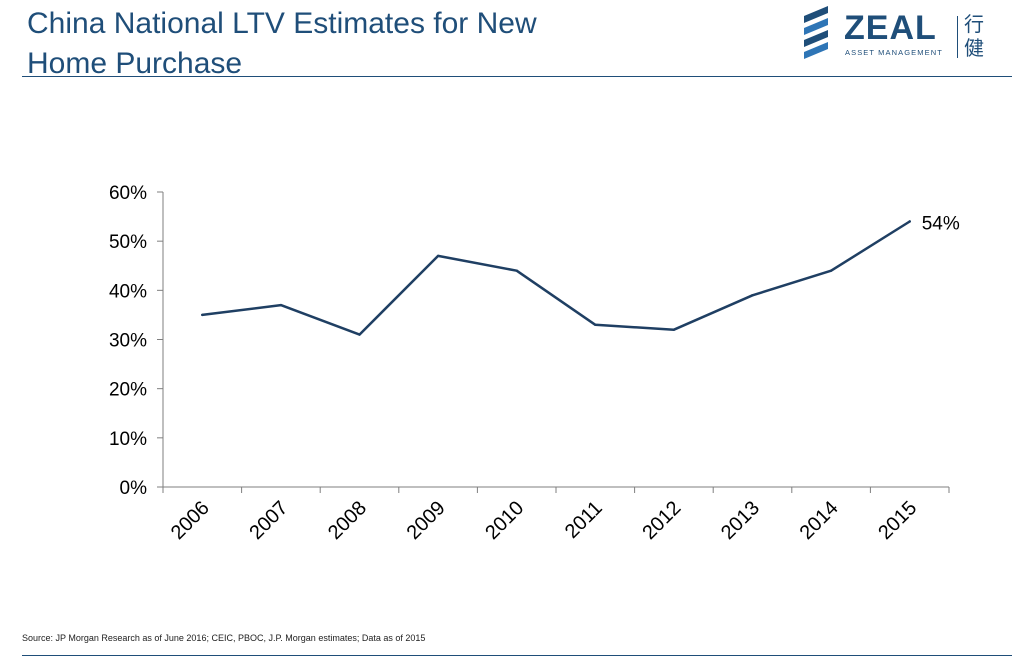 This screenshot has width=1024, height=664. What do you see at coordinates (957, 37) in the screenshot?
I see `logo-divider` at bounding box center [957, 37].